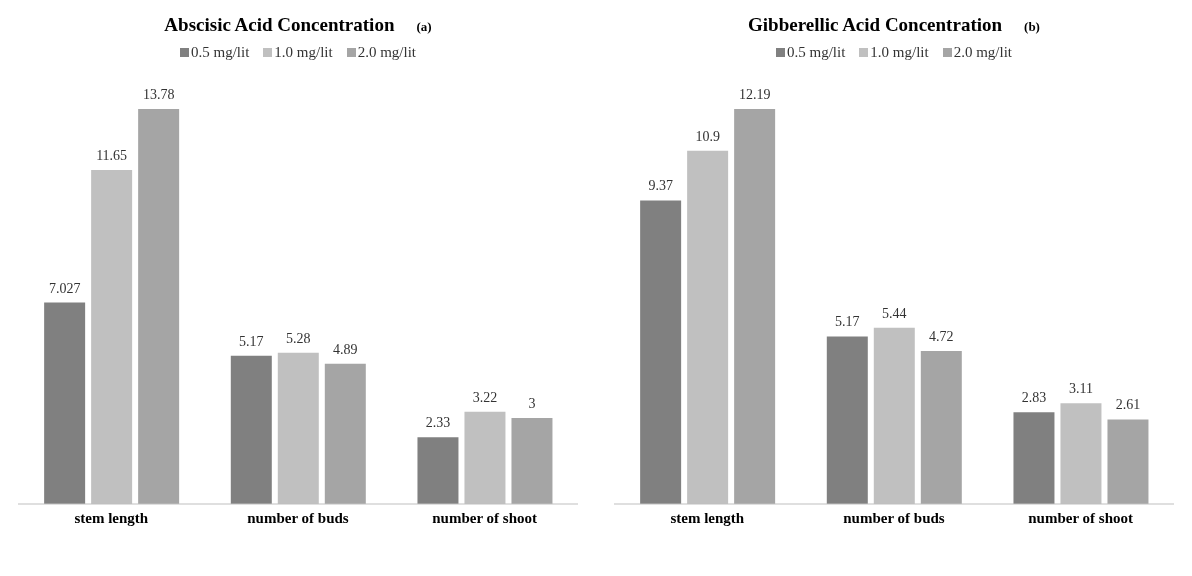 The image size is (1192, 576). Describe the element at coordinates (438, 423) in the screenshot. I see `data-label: 2.33` at that location.